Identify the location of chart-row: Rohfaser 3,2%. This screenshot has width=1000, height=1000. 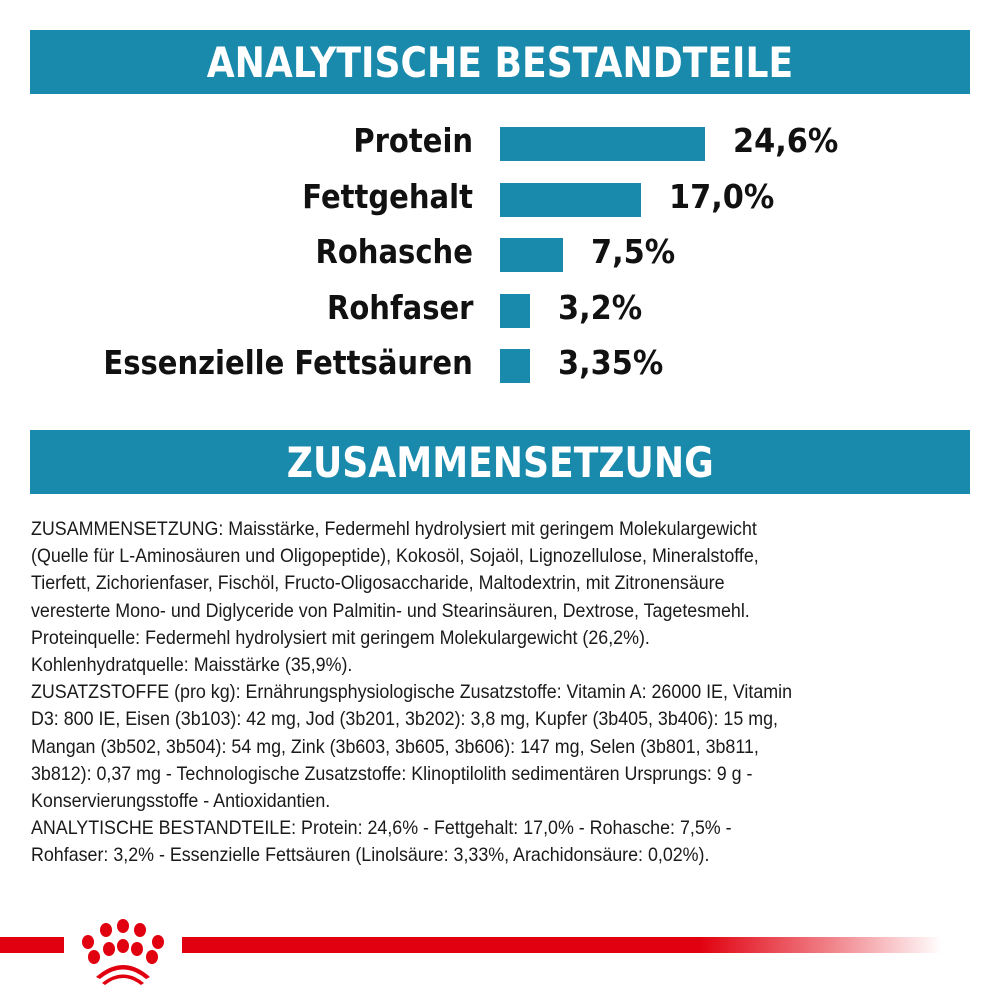
(500, 308).